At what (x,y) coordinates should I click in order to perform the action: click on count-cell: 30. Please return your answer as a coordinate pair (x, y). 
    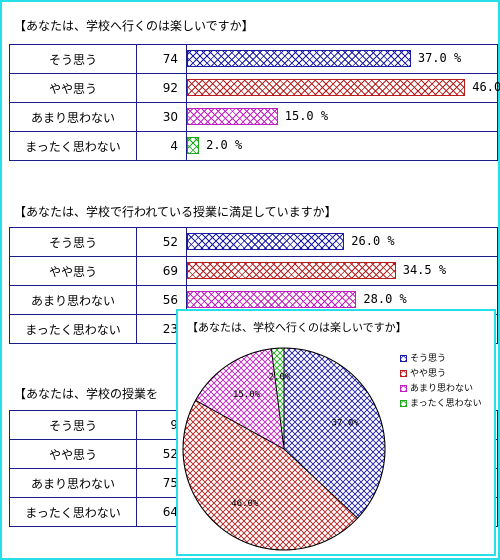
    Looking at the image, I should click on (161, 117).